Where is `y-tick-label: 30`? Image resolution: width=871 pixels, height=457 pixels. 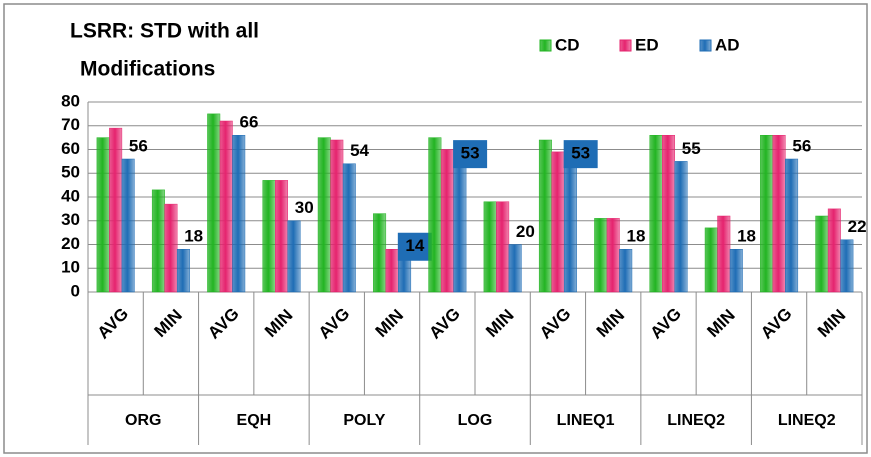 y-tick-label: 30 is located at coordinates (70, 219).